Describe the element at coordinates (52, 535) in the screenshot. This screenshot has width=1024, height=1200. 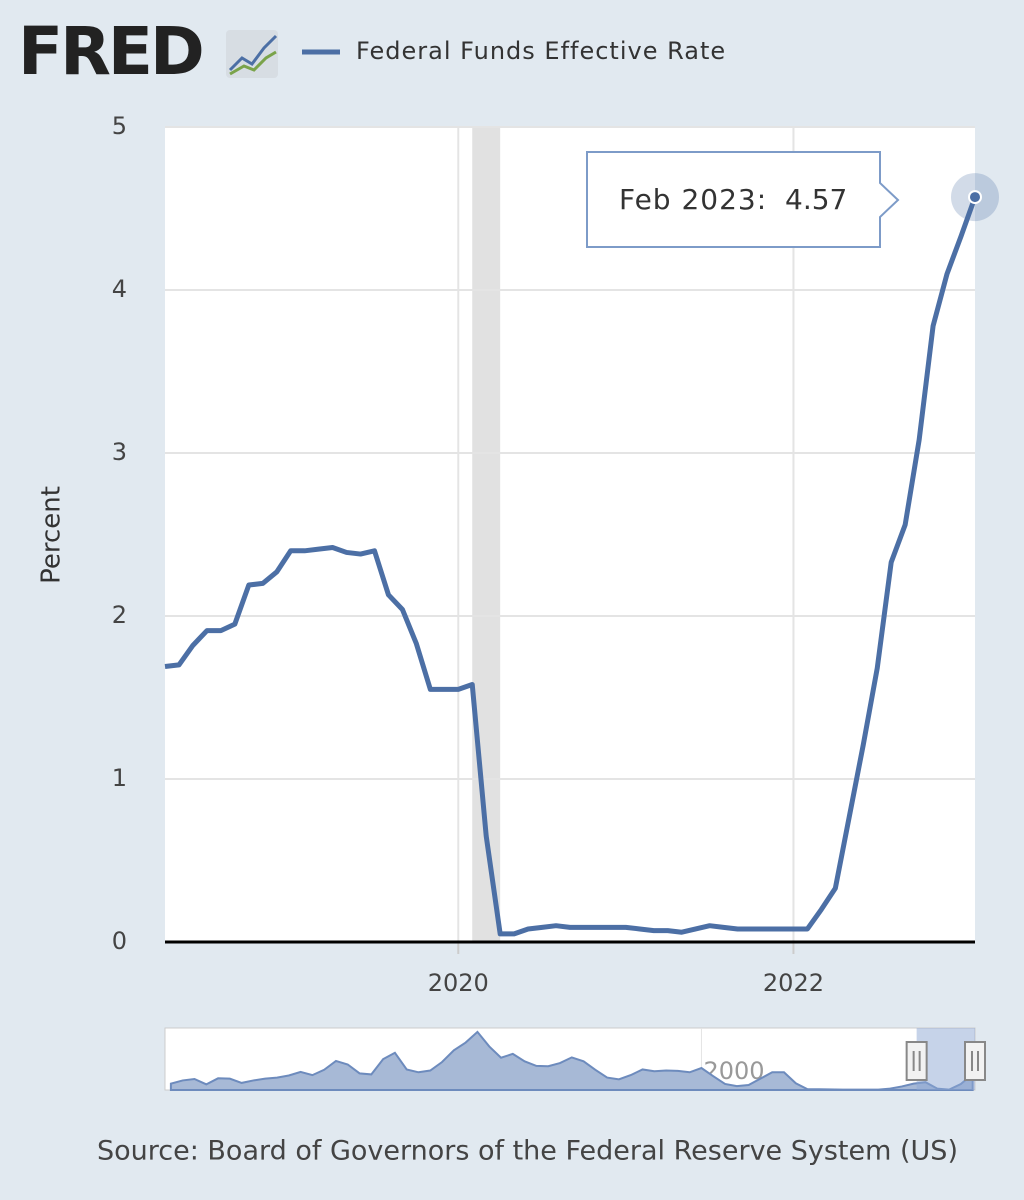
I see `y-axis-label: Percent` at that location.